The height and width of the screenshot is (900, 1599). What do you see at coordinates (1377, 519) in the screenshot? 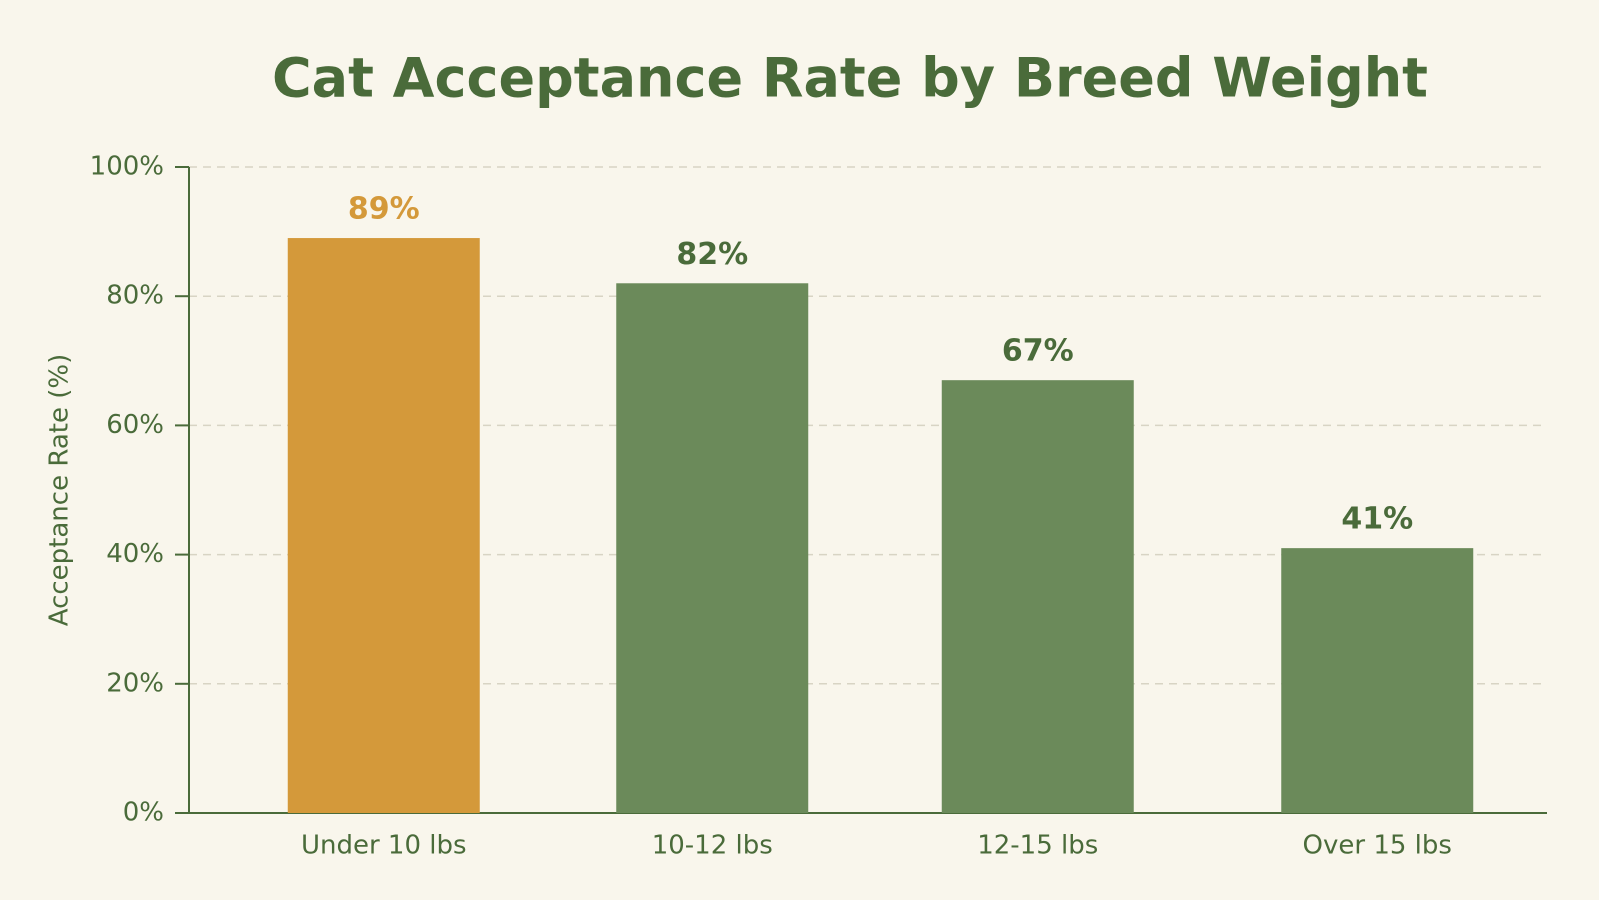
I see `value-label: 41%` at bounding box center [1377, 519].